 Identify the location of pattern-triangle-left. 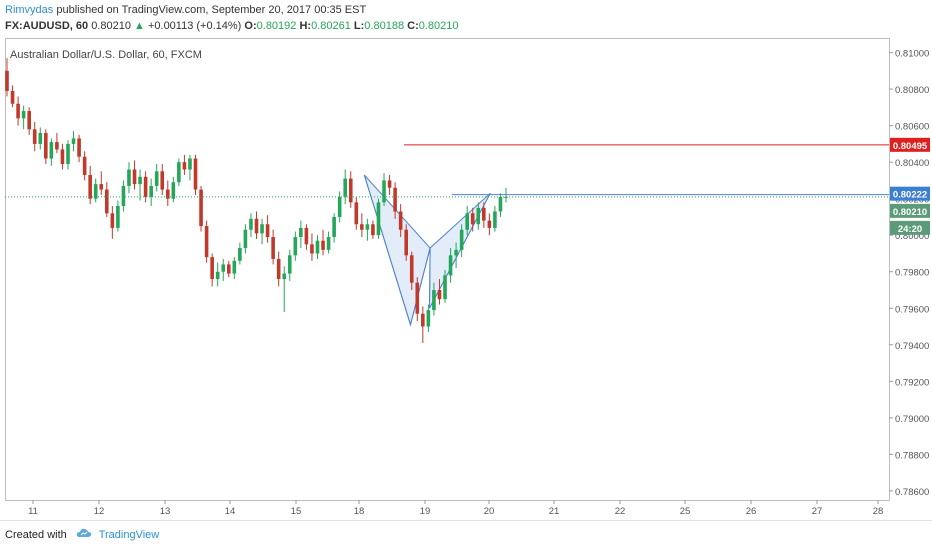
(397, 250).